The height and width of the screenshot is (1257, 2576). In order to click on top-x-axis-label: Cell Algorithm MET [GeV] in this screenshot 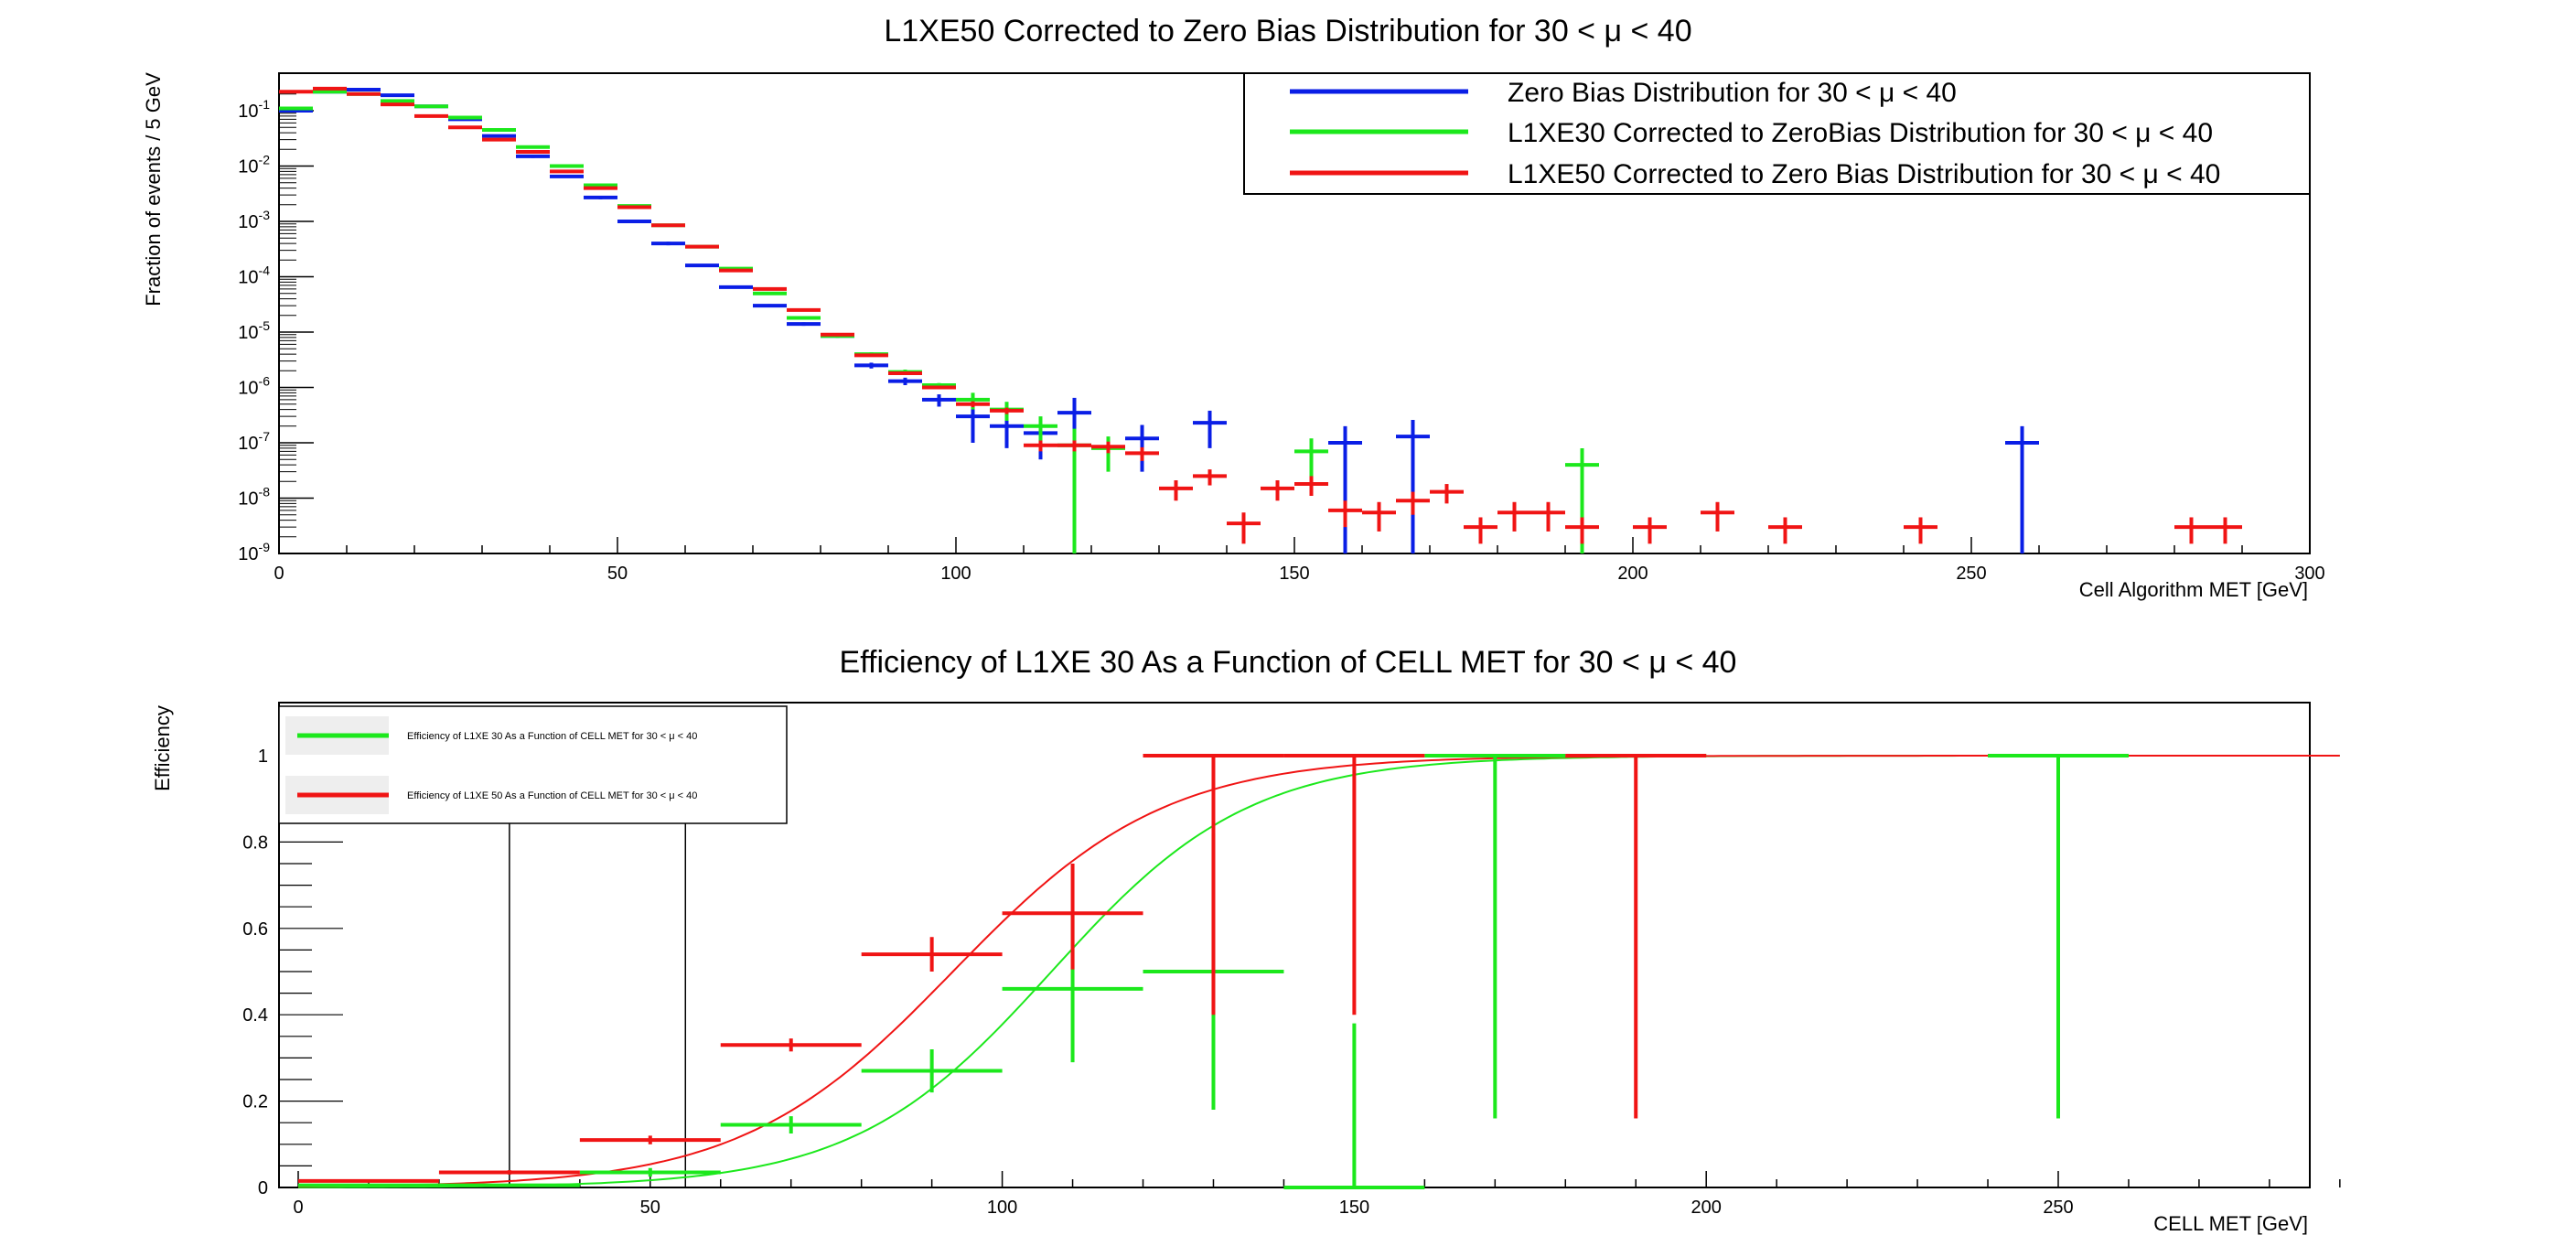, I will do `click(2193, 589)`.